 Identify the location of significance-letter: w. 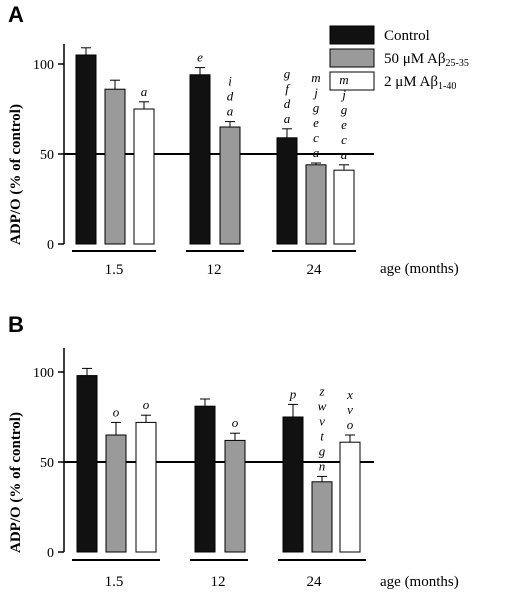
(322, 405).